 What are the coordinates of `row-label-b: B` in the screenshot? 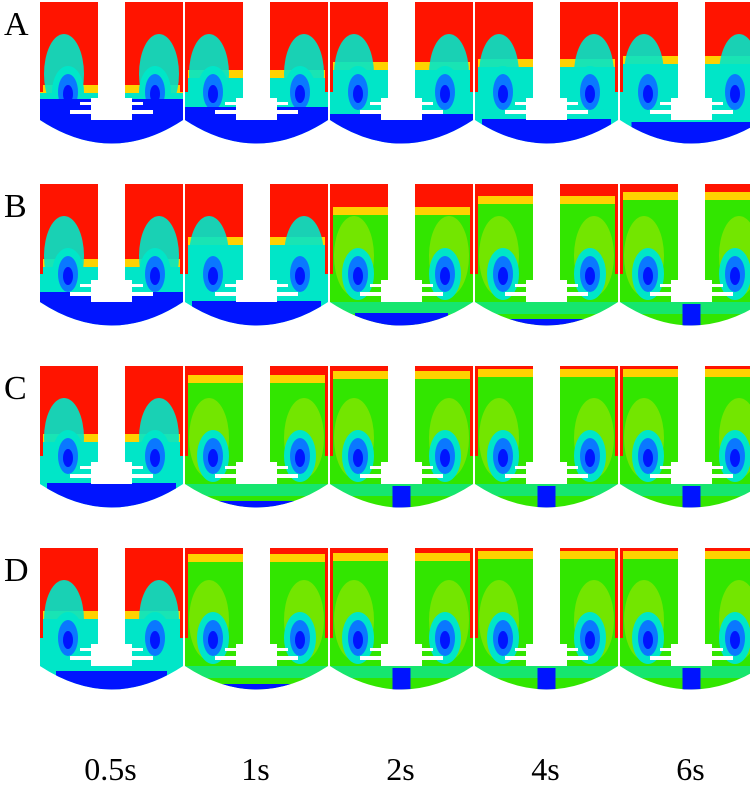 It's located at (15, 206).